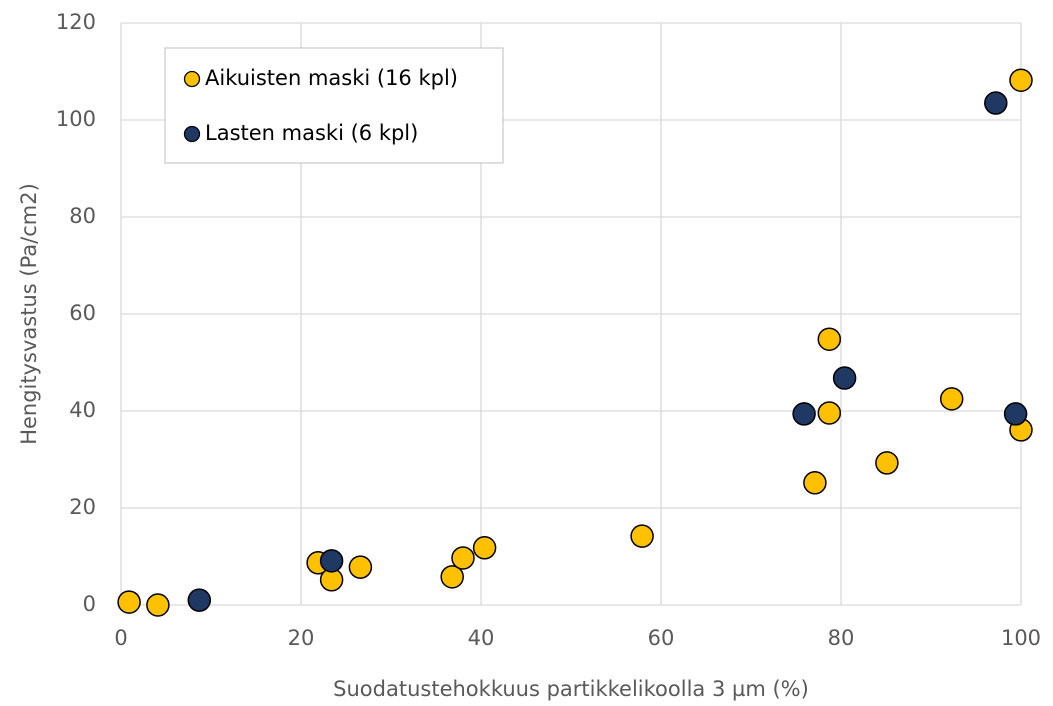 The image size is (1053, 706). I want to click on y-axis-title: Hengitysvastus (Pa/cm2), so click(29, 314).